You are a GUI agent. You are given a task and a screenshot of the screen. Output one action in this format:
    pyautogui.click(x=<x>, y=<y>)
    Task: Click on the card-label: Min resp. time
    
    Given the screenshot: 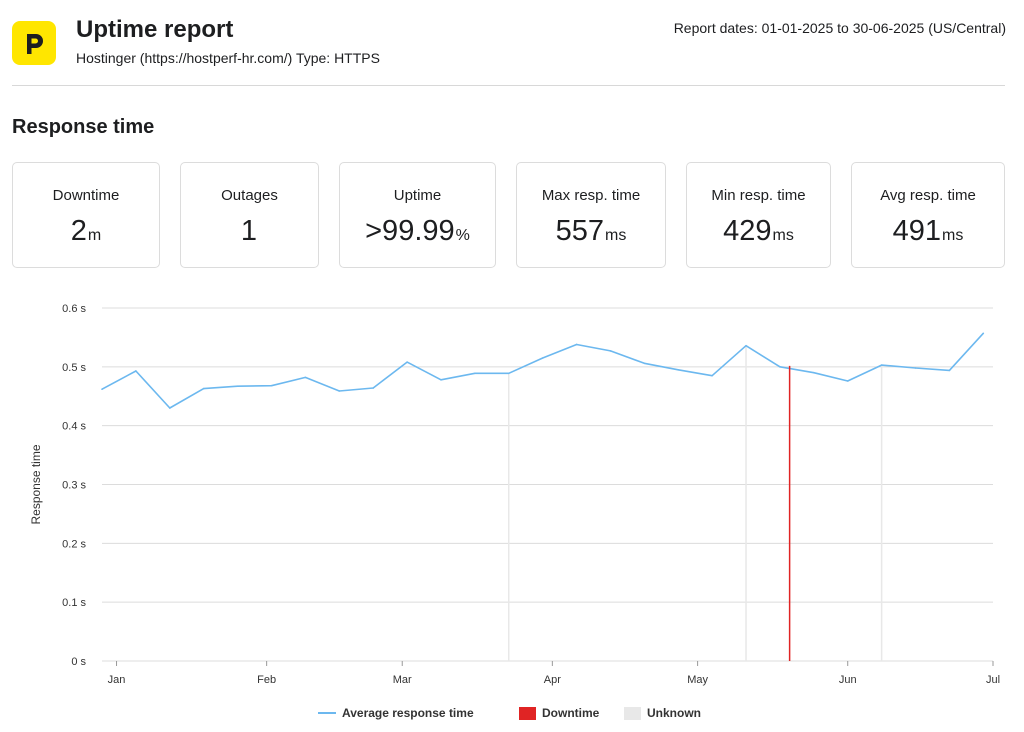 What is the action you would take?
    pyautogui.click(x=758, y=195)
    